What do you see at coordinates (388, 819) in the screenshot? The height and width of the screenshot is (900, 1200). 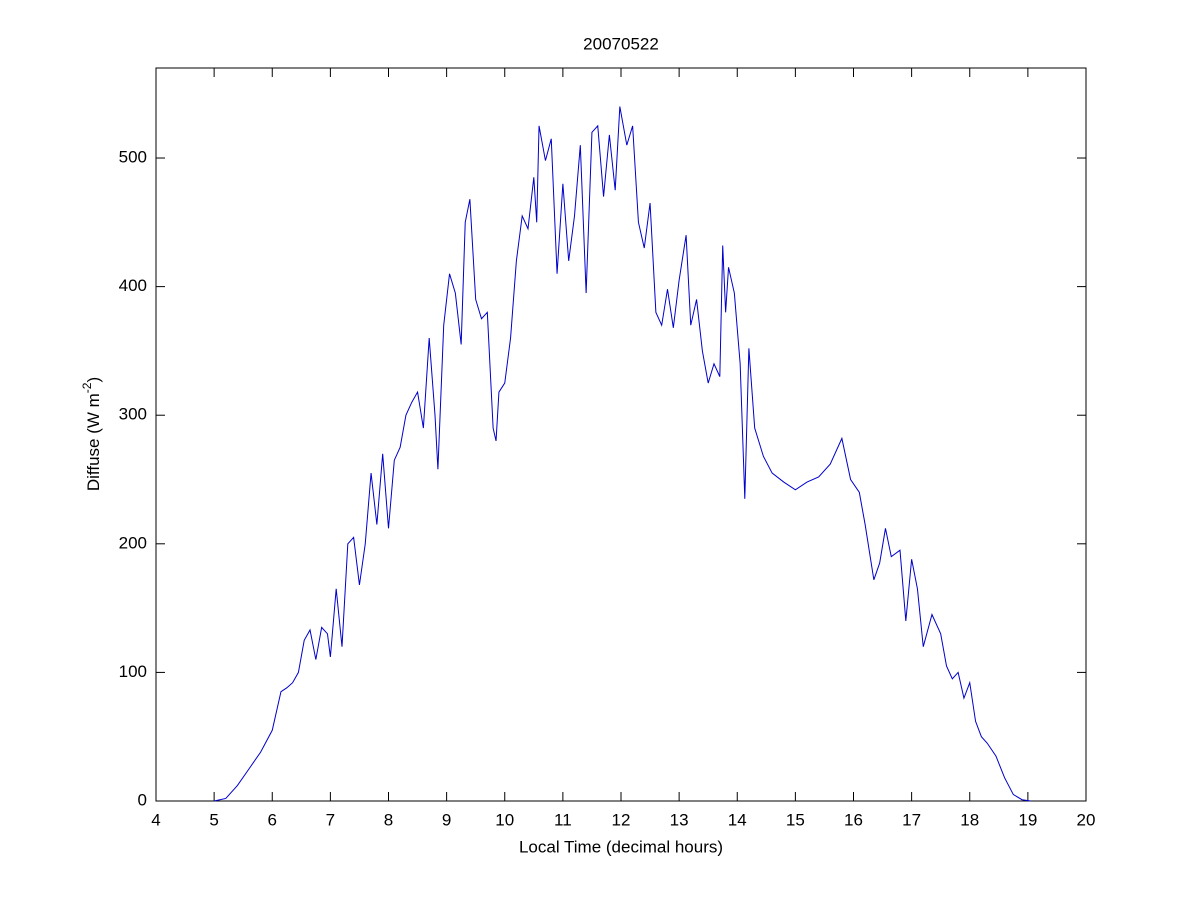 I see `x-tick-label: 8` at bounding box center [388, 819].